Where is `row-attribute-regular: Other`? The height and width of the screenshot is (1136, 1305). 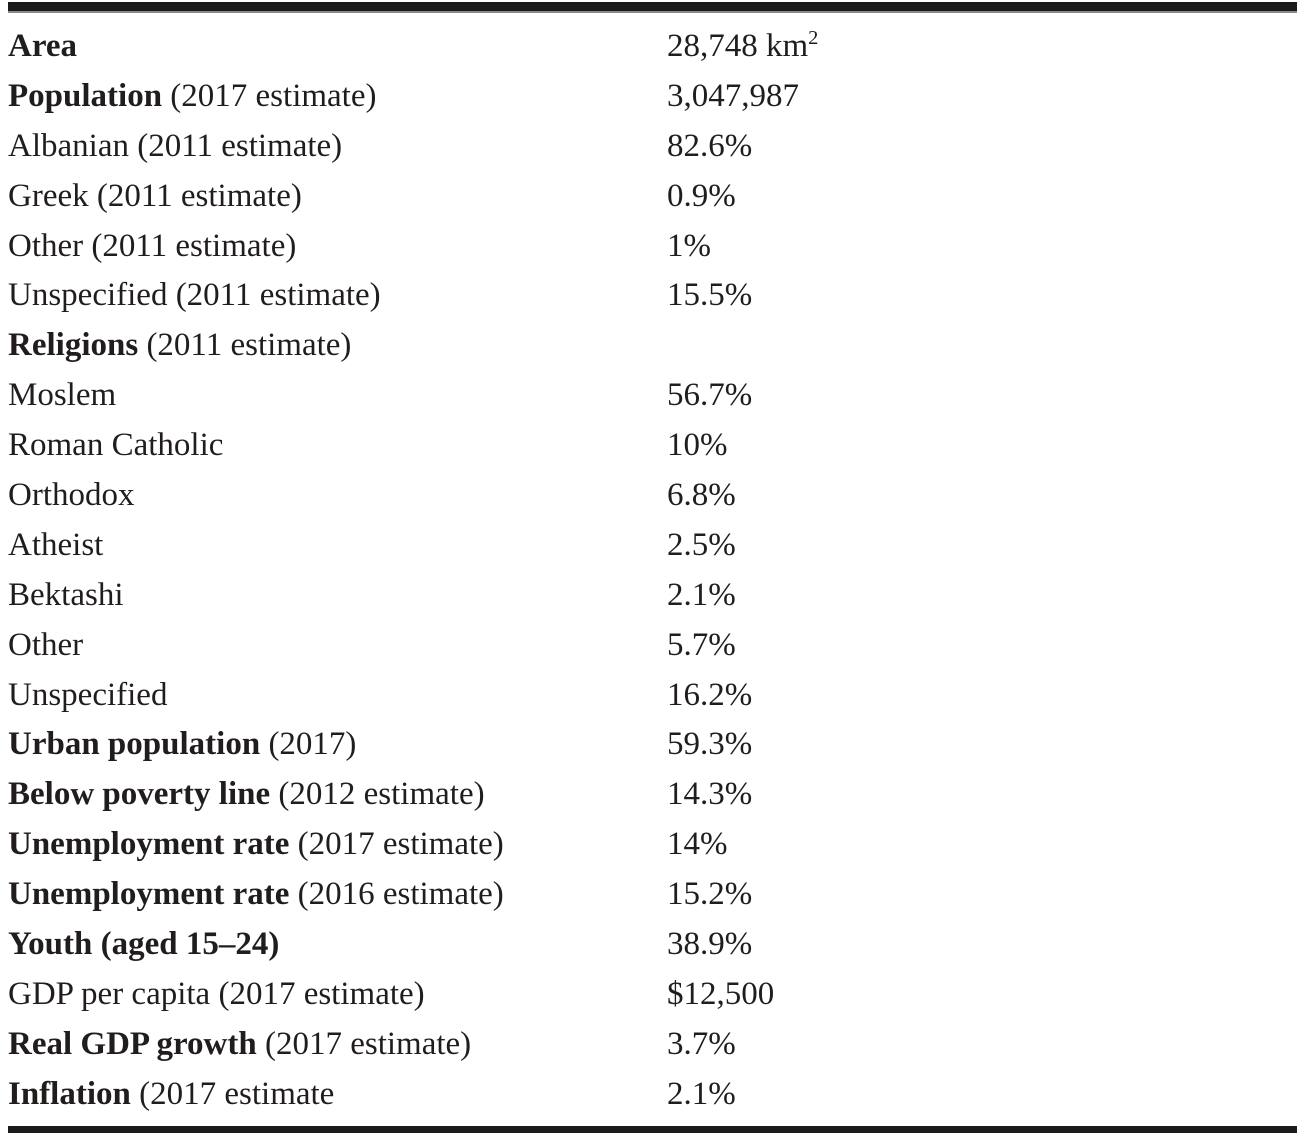 row-attribute-regular: Other is located at coordinates (46, 644).